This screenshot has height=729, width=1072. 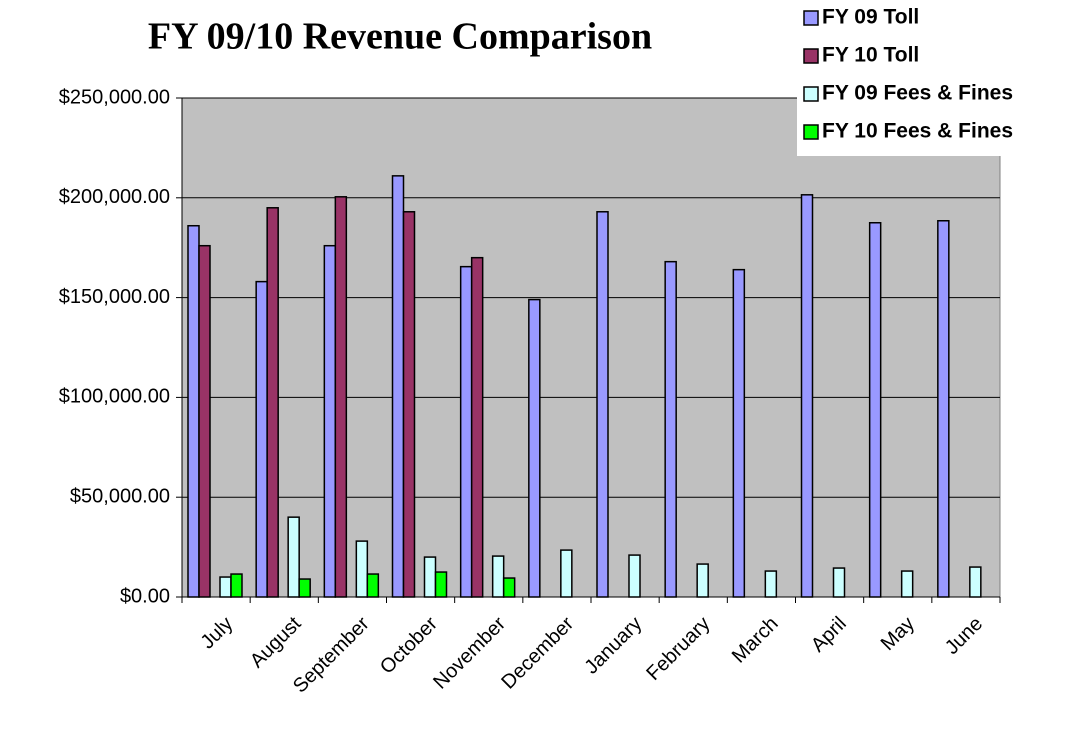 I want to click on x-tick-label: March, so click(x=755, y=640).